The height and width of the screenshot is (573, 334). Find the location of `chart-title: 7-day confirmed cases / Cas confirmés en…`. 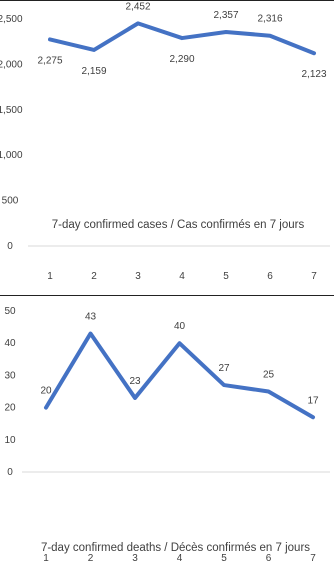

chart-title: 7-day confirmed cases / Cas confirmés en… is located at coordinates (178, 225).